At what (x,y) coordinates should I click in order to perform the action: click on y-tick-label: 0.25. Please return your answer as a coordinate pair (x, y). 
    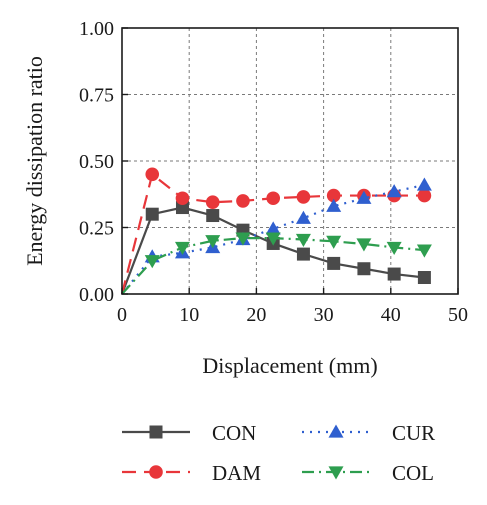
    Looking at the image, I should click on (96, 229).